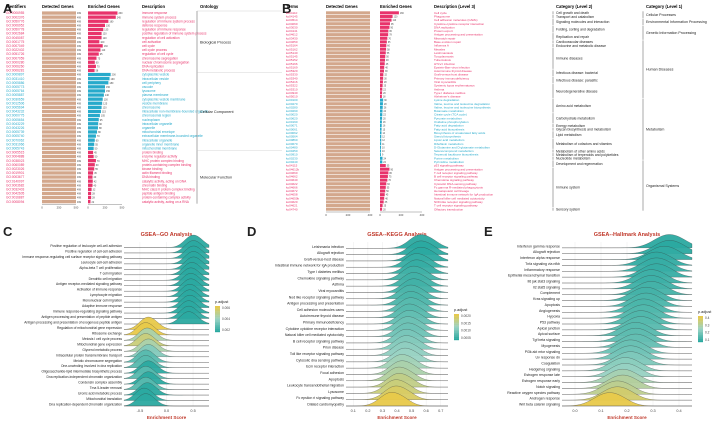 The height and width of the screenshot is (431, 721). I want to click on x-axis-title: Enrichment Score, so click(627, 417).